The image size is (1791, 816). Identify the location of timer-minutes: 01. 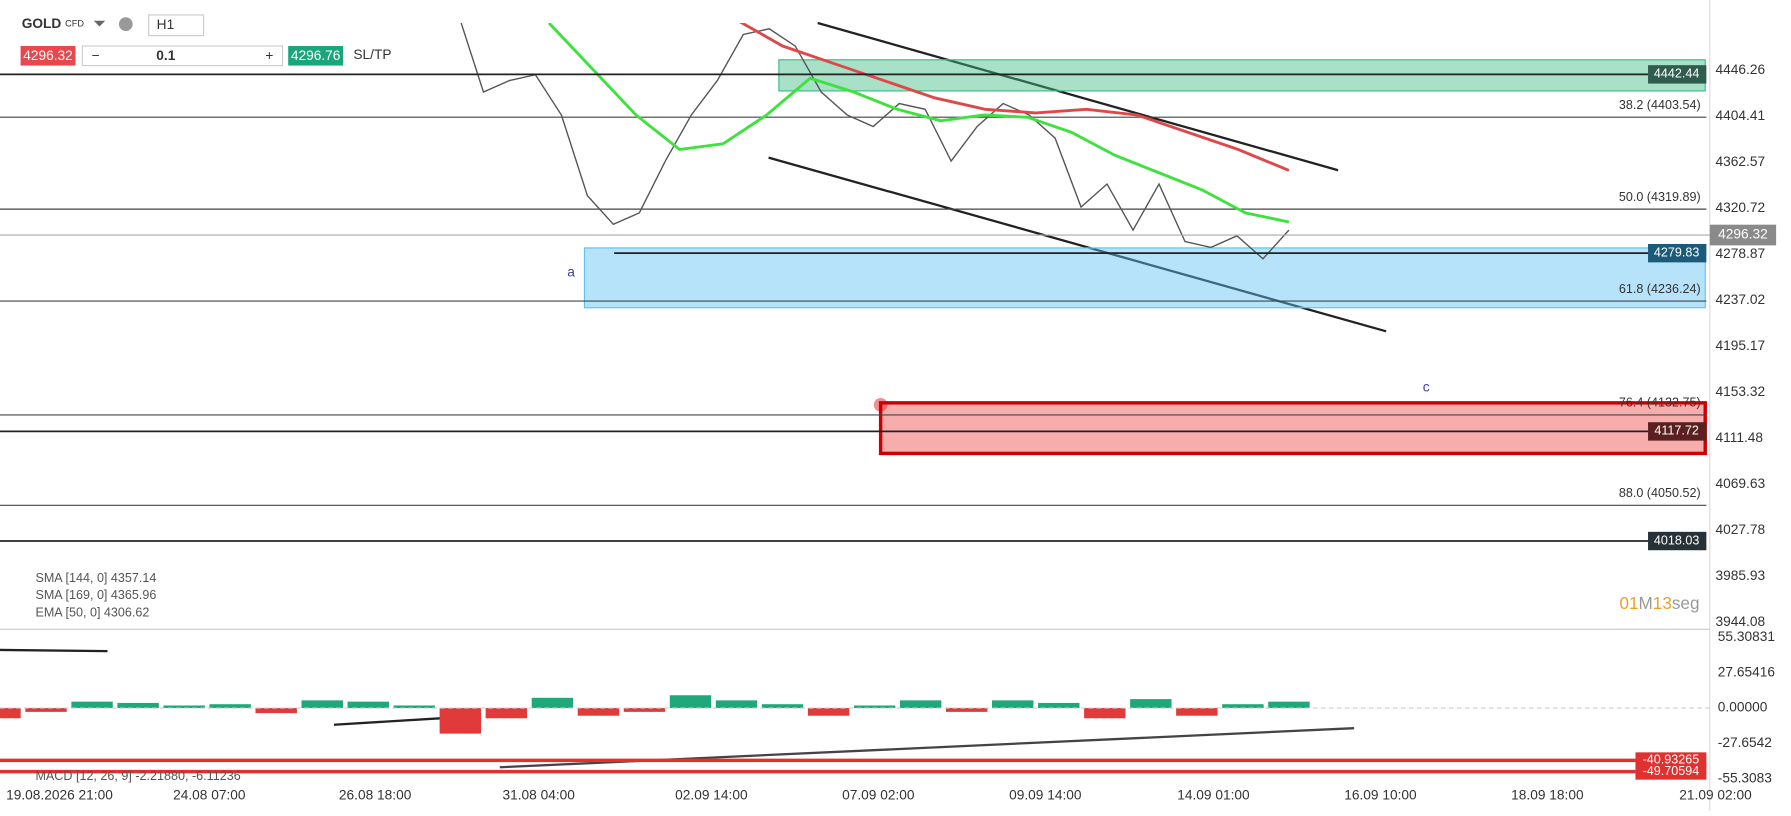
(1628, 602).